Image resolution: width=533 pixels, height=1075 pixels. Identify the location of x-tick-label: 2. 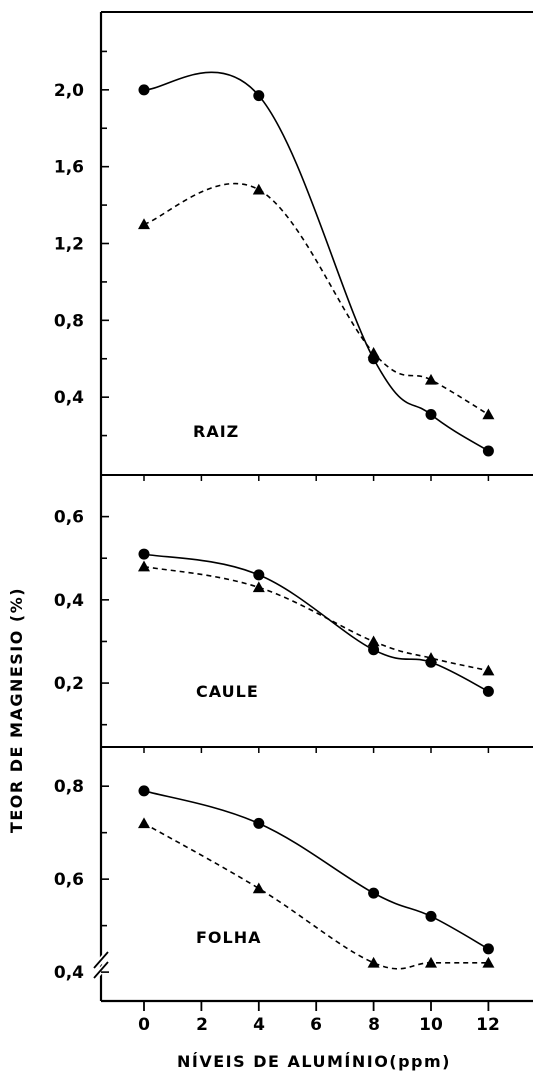
(202, 1025).